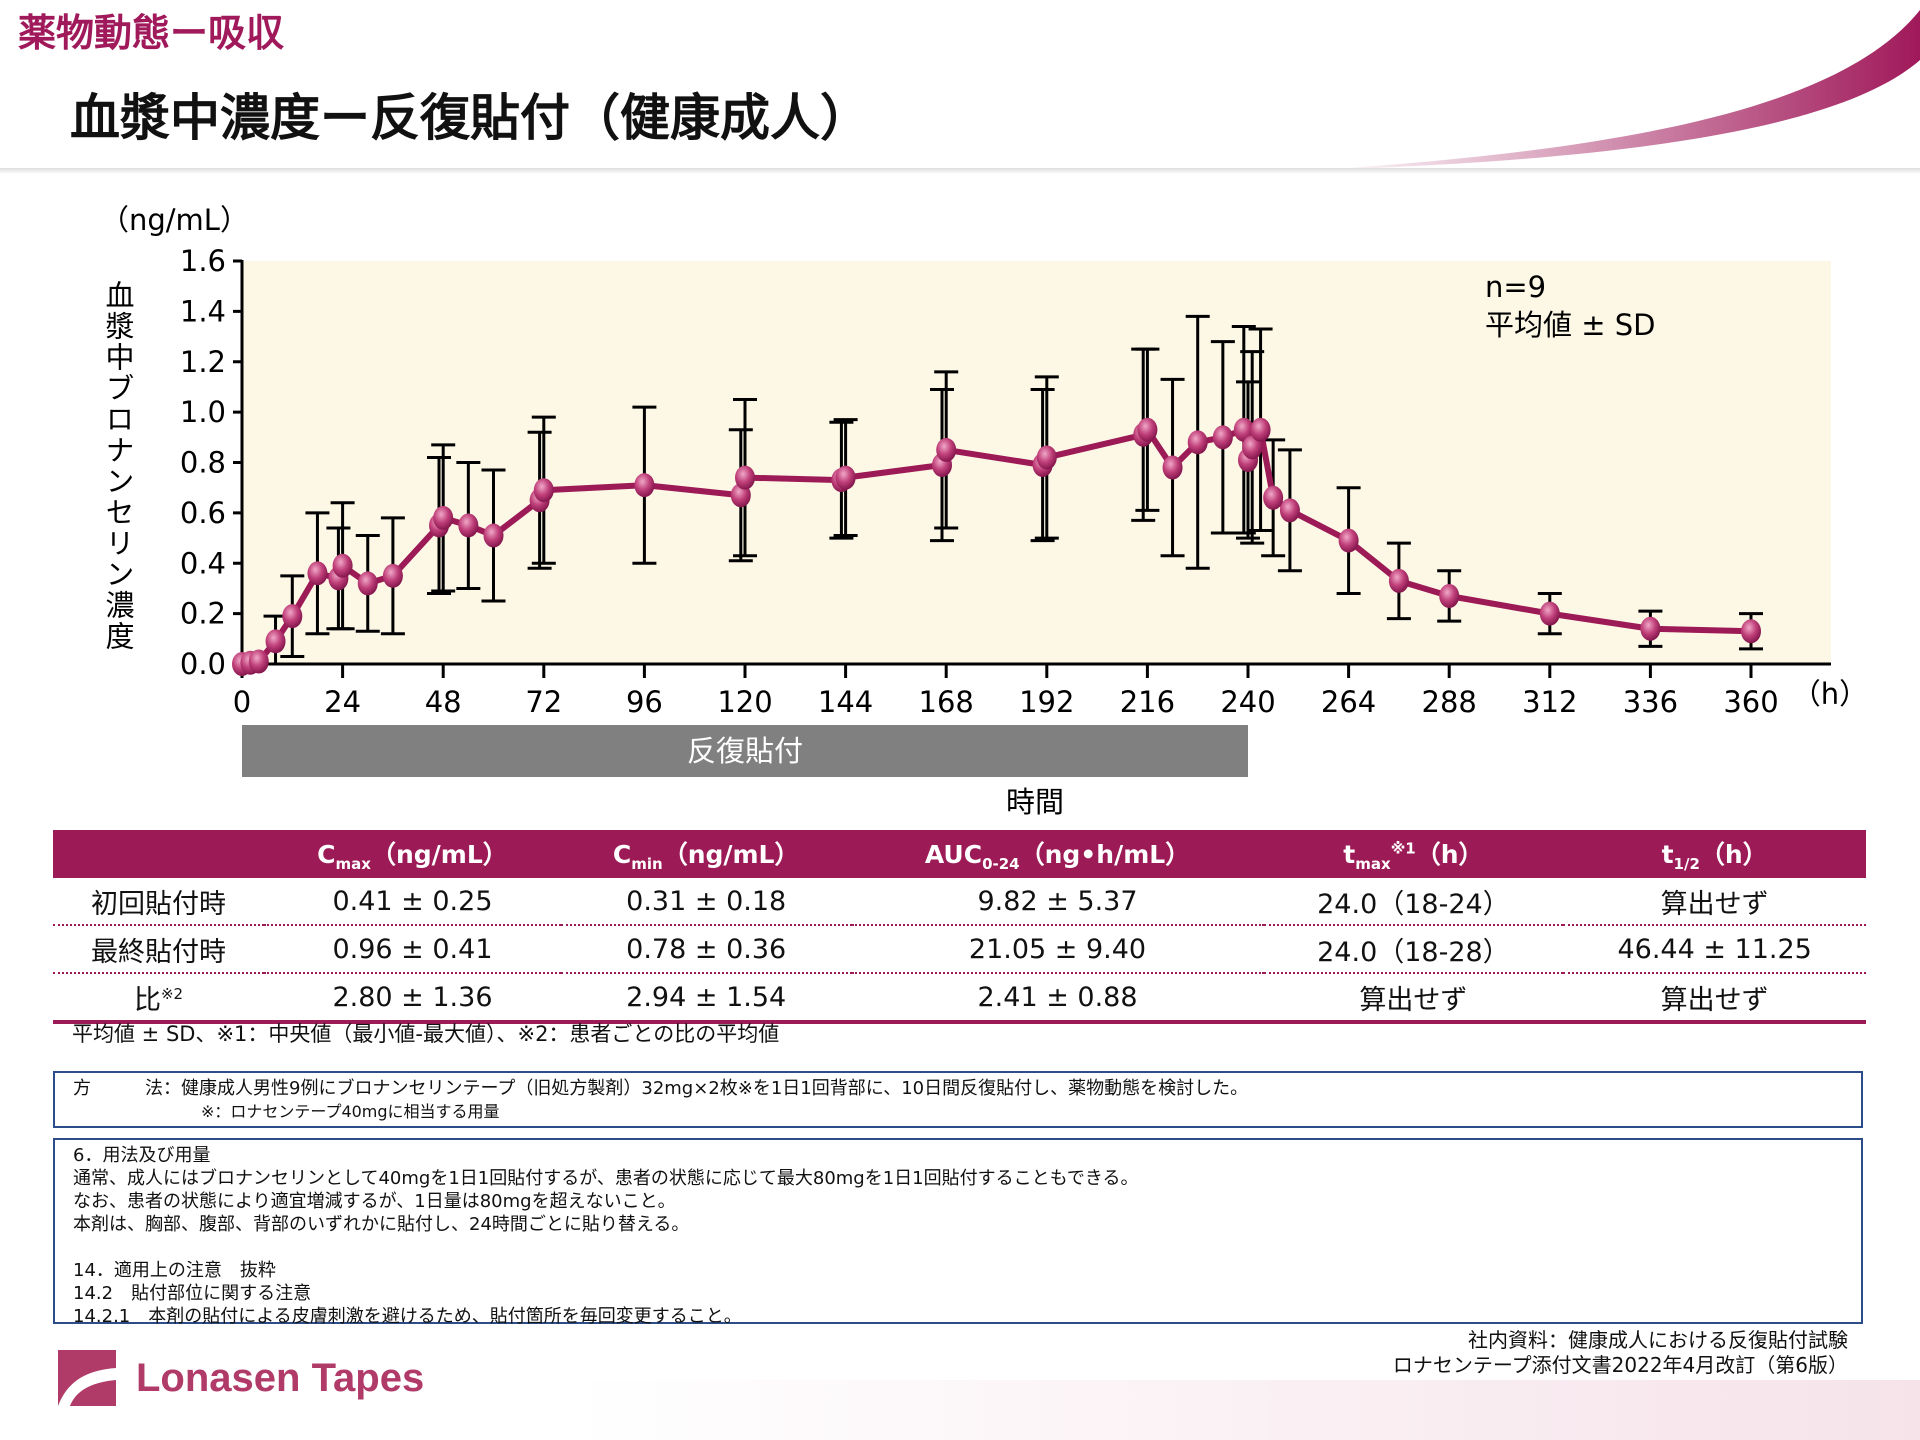 The width and height of the screenshot is (1920, 1440). I want to click on header-divider, so click(960, 171).